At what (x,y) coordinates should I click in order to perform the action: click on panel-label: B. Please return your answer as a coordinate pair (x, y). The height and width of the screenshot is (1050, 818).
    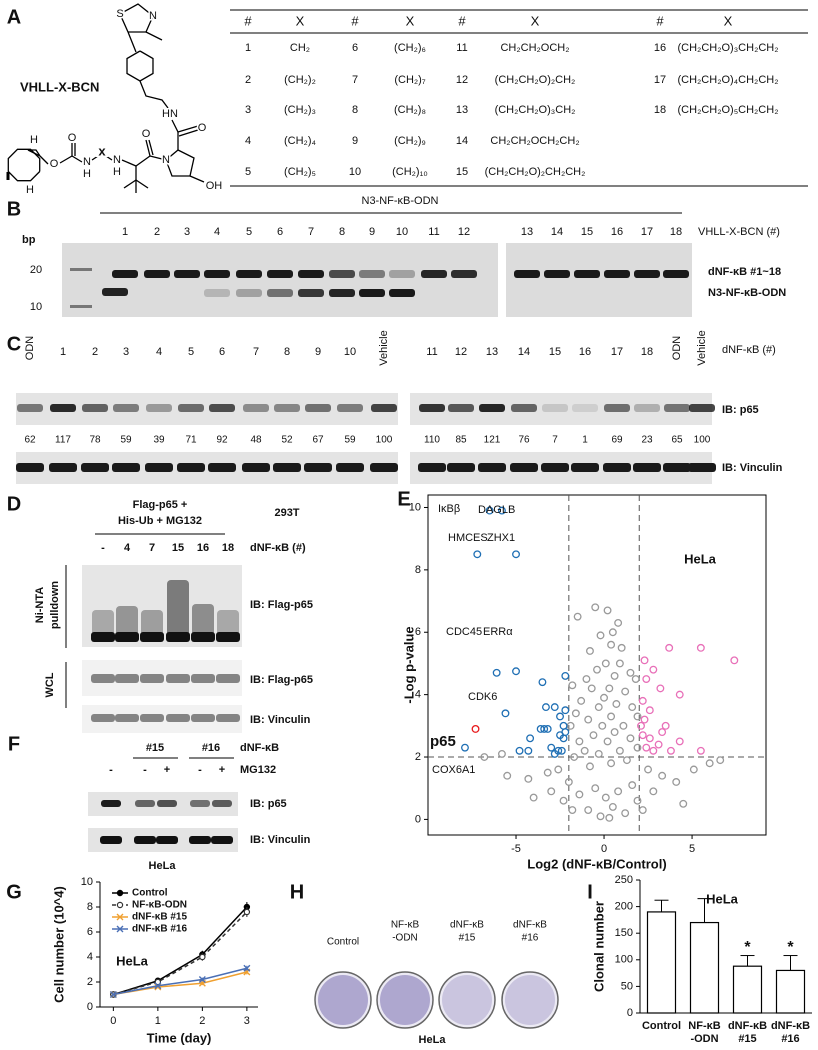
    Looking at the image, I should click on (14, 209).